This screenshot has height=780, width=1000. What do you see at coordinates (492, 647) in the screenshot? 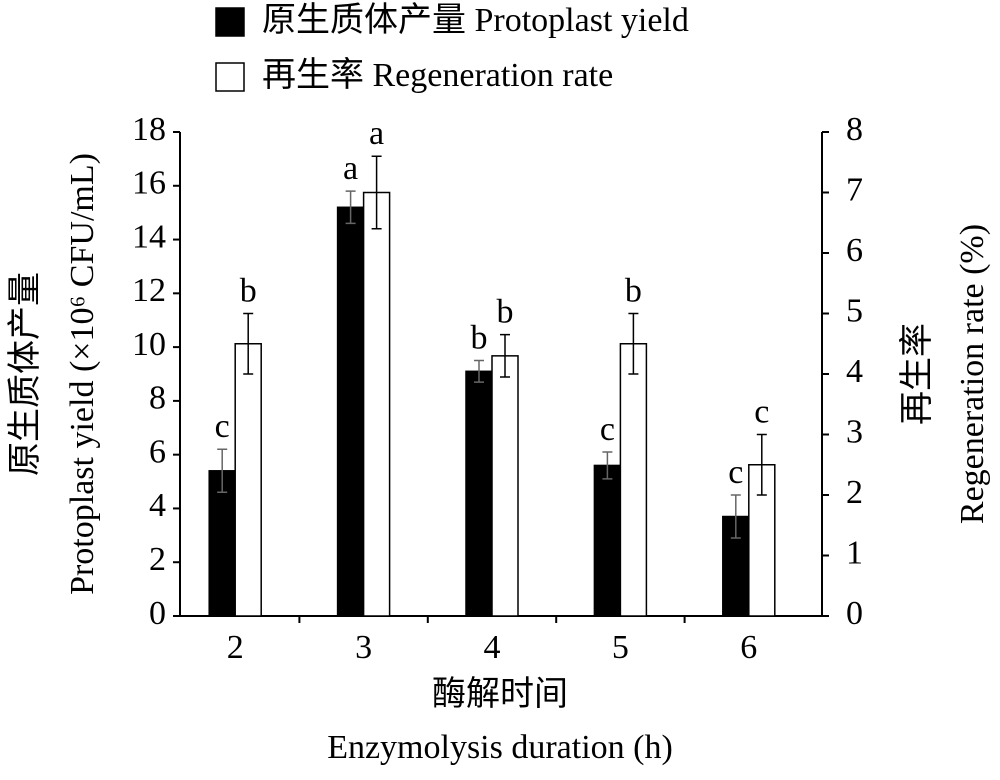
I see `x-tick-label: 4` at bounding box center [492, 647].